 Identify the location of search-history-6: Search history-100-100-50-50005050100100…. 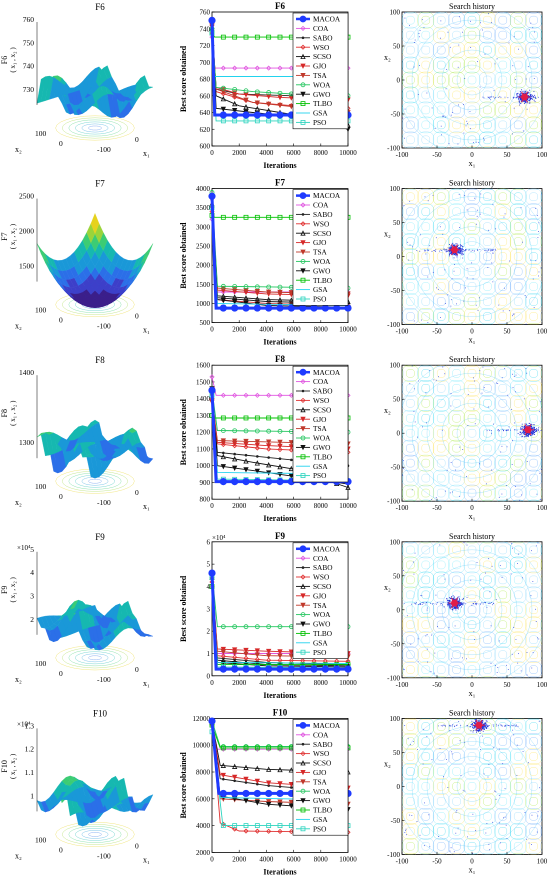
(467, 84).